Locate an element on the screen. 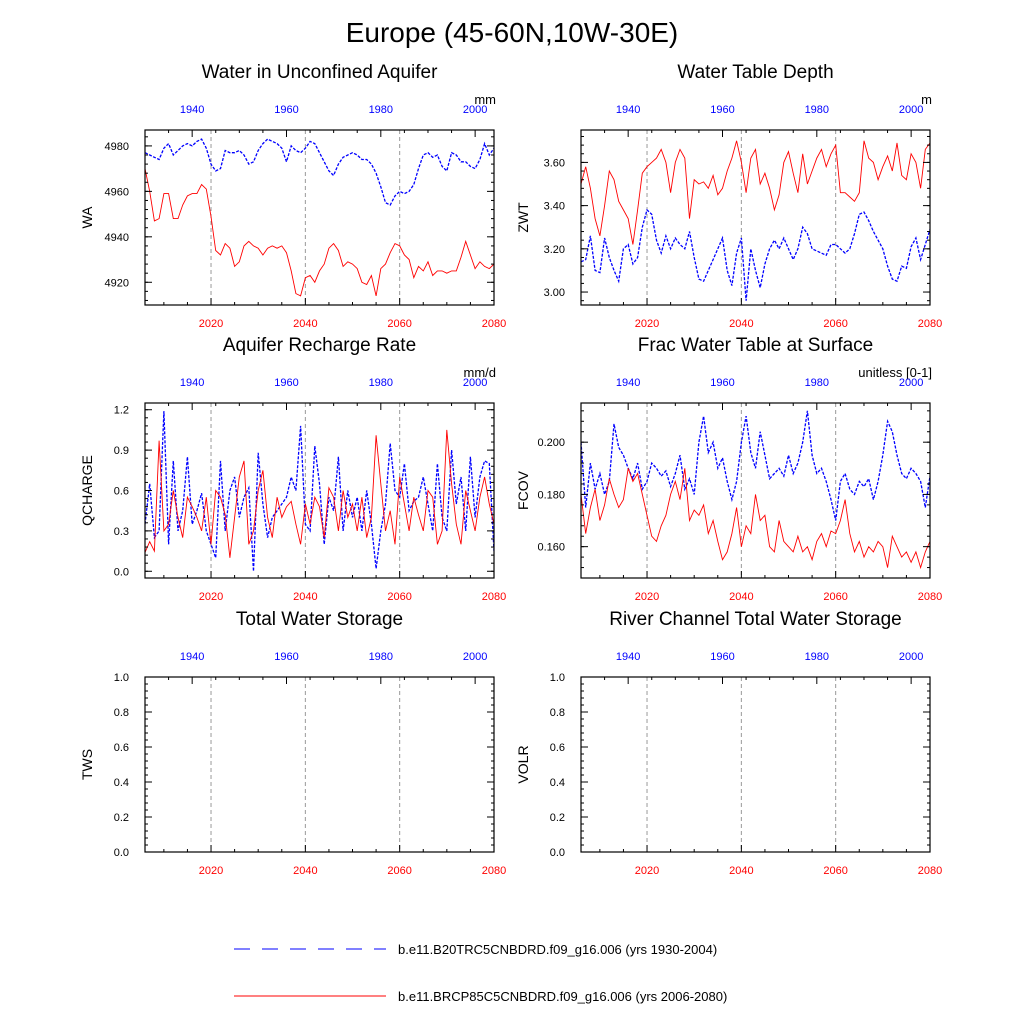 The image size is (1024, 1024). units-label: mm/d is located at coordinates (480, 372).